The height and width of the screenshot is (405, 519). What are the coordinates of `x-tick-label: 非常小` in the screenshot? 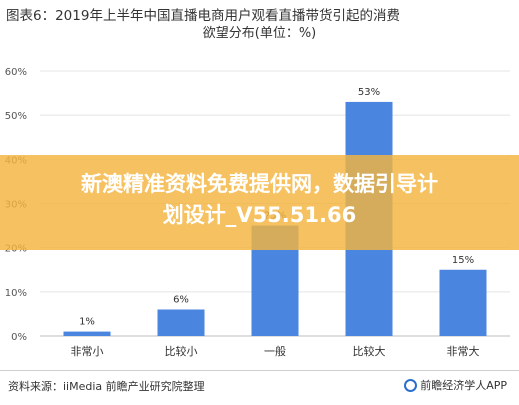 It's located at (87, 351).